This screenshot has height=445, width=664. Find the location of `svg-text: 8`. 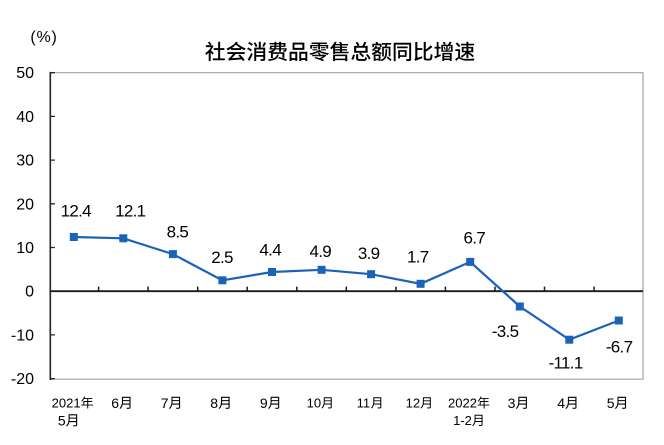

svg-text: 8 is located at coordinates (214, 403).